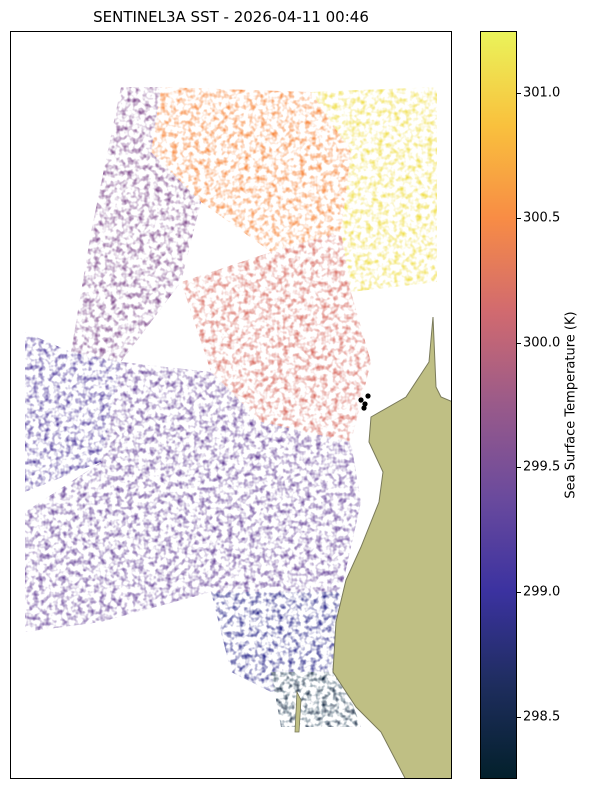 This screenshot has width=590, height=790. I want to click on island, so click(298, 711).